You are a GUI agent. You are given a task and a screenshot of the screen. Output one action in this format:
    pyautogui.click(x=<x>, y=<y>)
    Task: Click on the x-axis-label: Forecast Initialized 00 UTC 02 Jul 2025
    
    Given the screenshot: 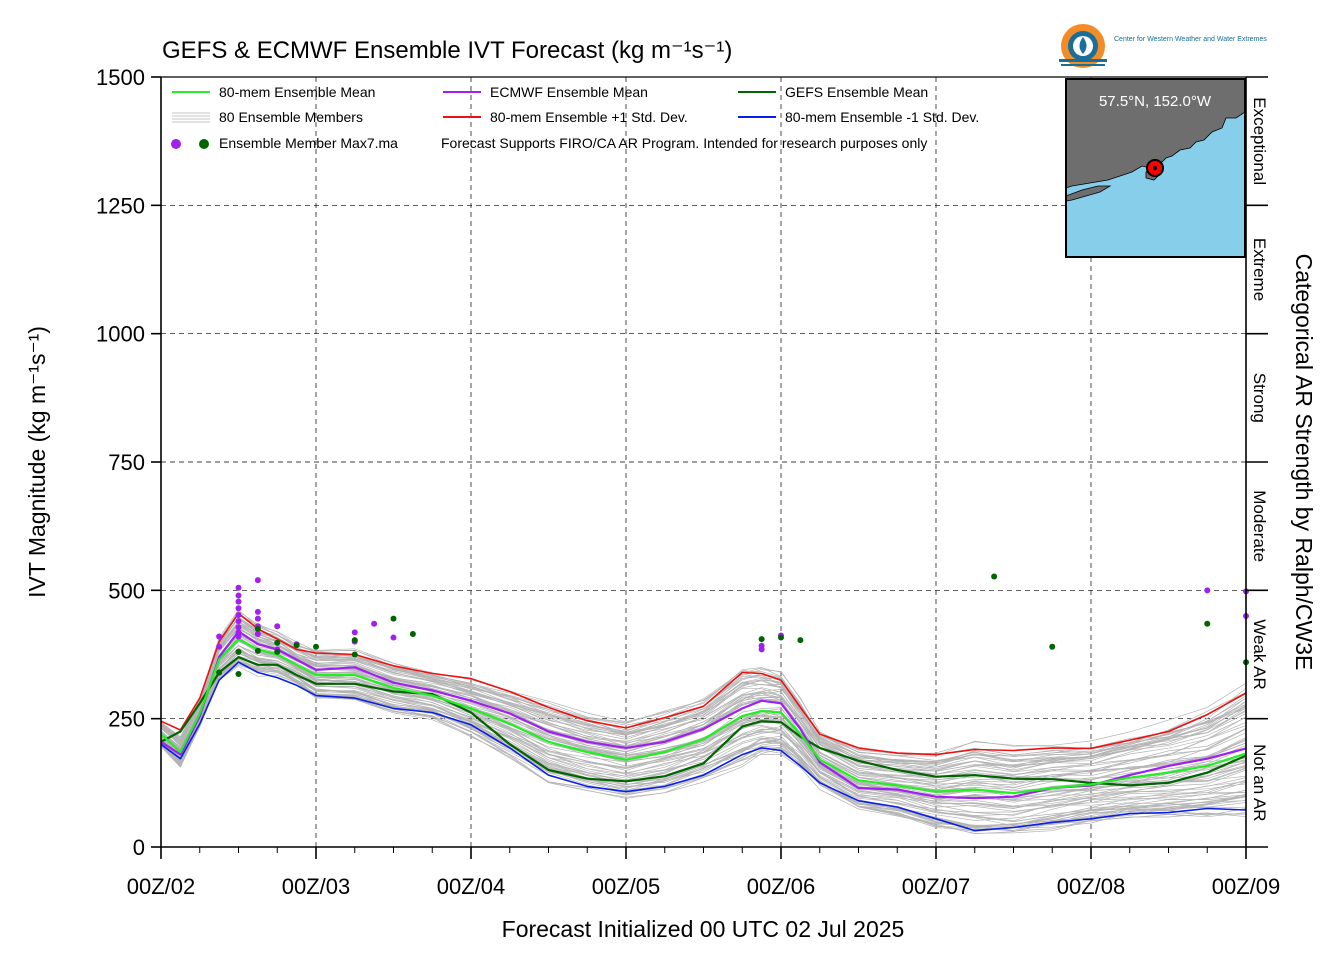 What is the action you would take?
    pyautogui.click(x=703, y=929)
    